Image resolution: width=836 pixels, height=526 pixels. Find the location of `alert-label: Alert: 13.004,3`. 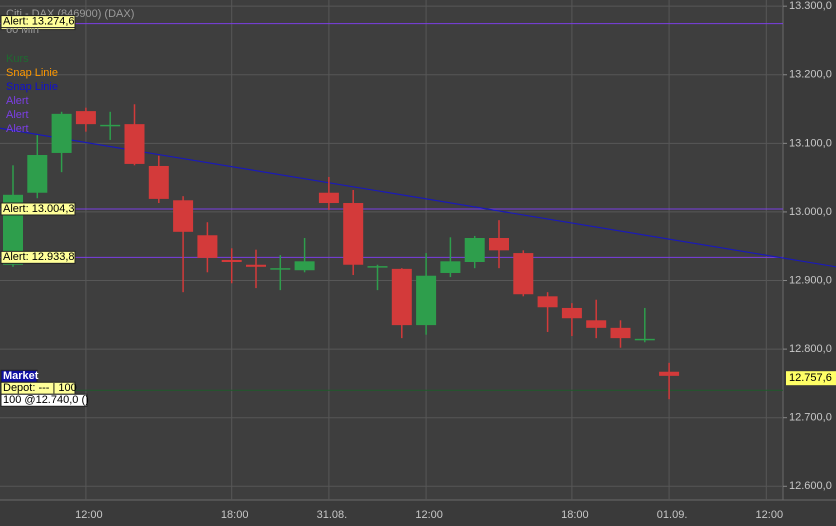

alert-label: Alert: 13.004,3 is located at coordinates (39, 209).